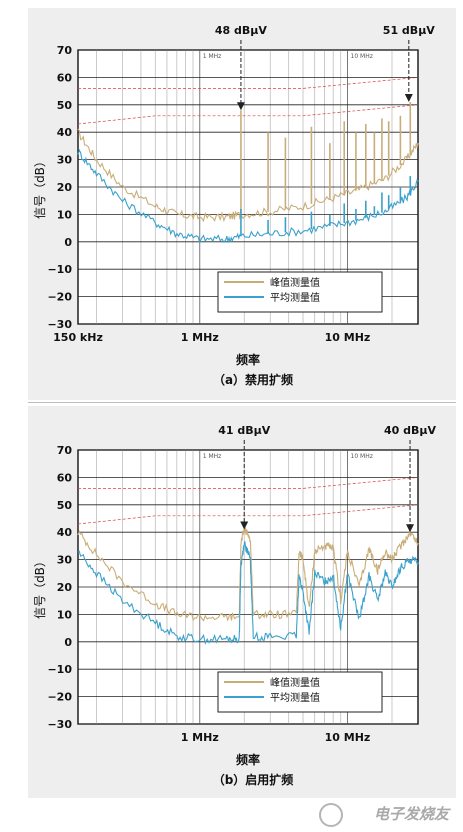 The image size is (463, 832). Describe the element at coordinates (253, 379) in the screenshot. I see `chart-subtitle: （a）禁用扩频` at that location.